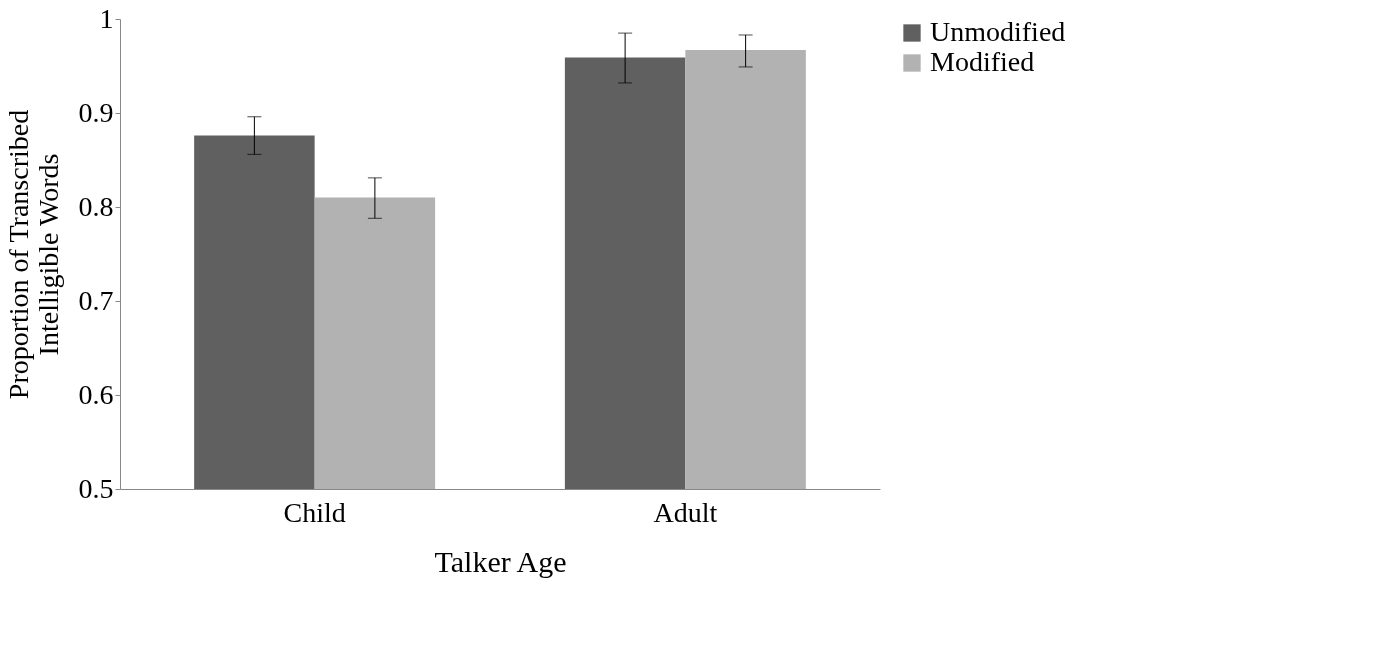 The width and height of the screenshot is (1376, 670). Describe the element at coordinates (982, 61) in the screenshot. I see `legend-label: Modified` at that location.